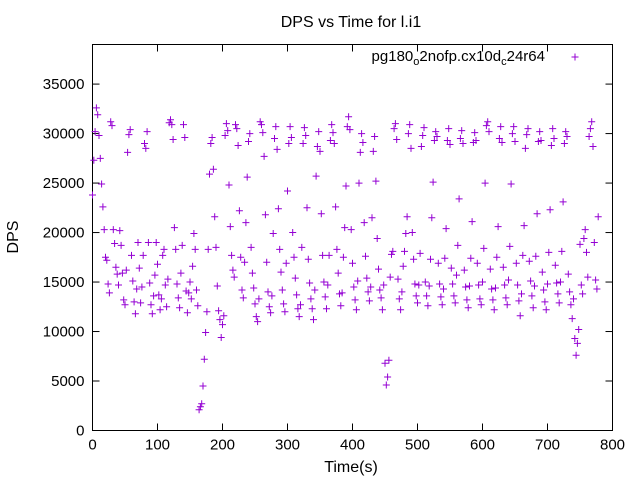 This screenshot has width=640, height=480. I want to click on legend-label-sub2: c, so click(504, 62).